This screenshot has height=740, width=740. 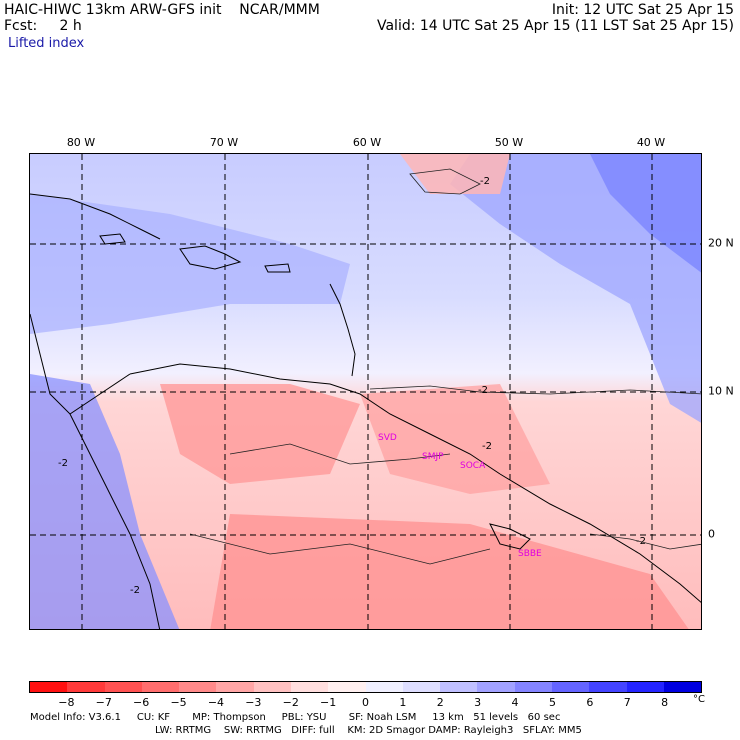 What do you see at coordinates (509, 142) in the screenshot?
I see `lon-label-50w: 50 W` at bounding box center [509, 142].